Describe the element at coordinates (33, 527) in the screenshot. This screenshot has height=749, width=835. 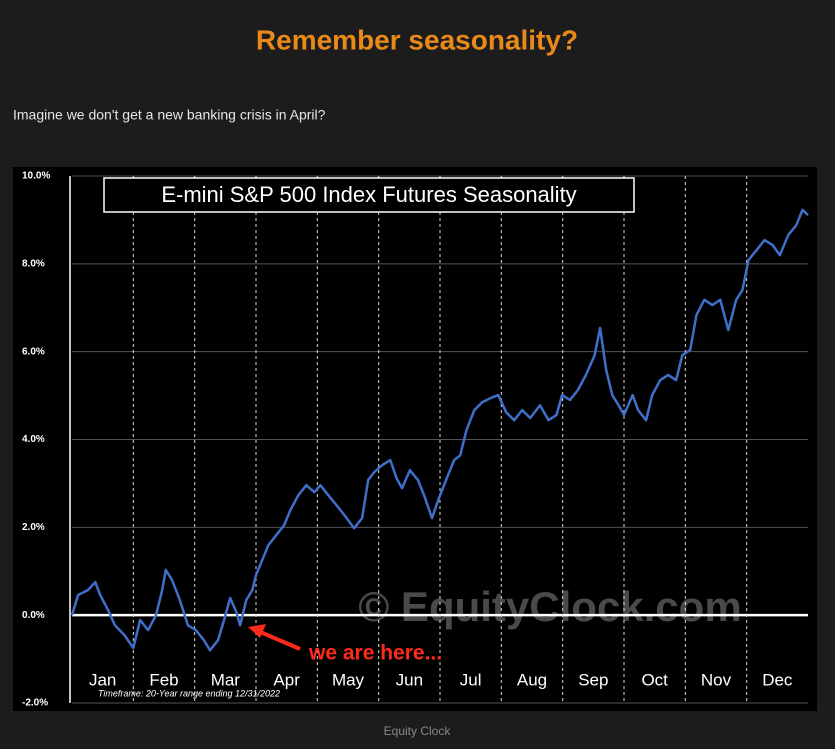
I see `y-tick-label: 2.0%` at that location.